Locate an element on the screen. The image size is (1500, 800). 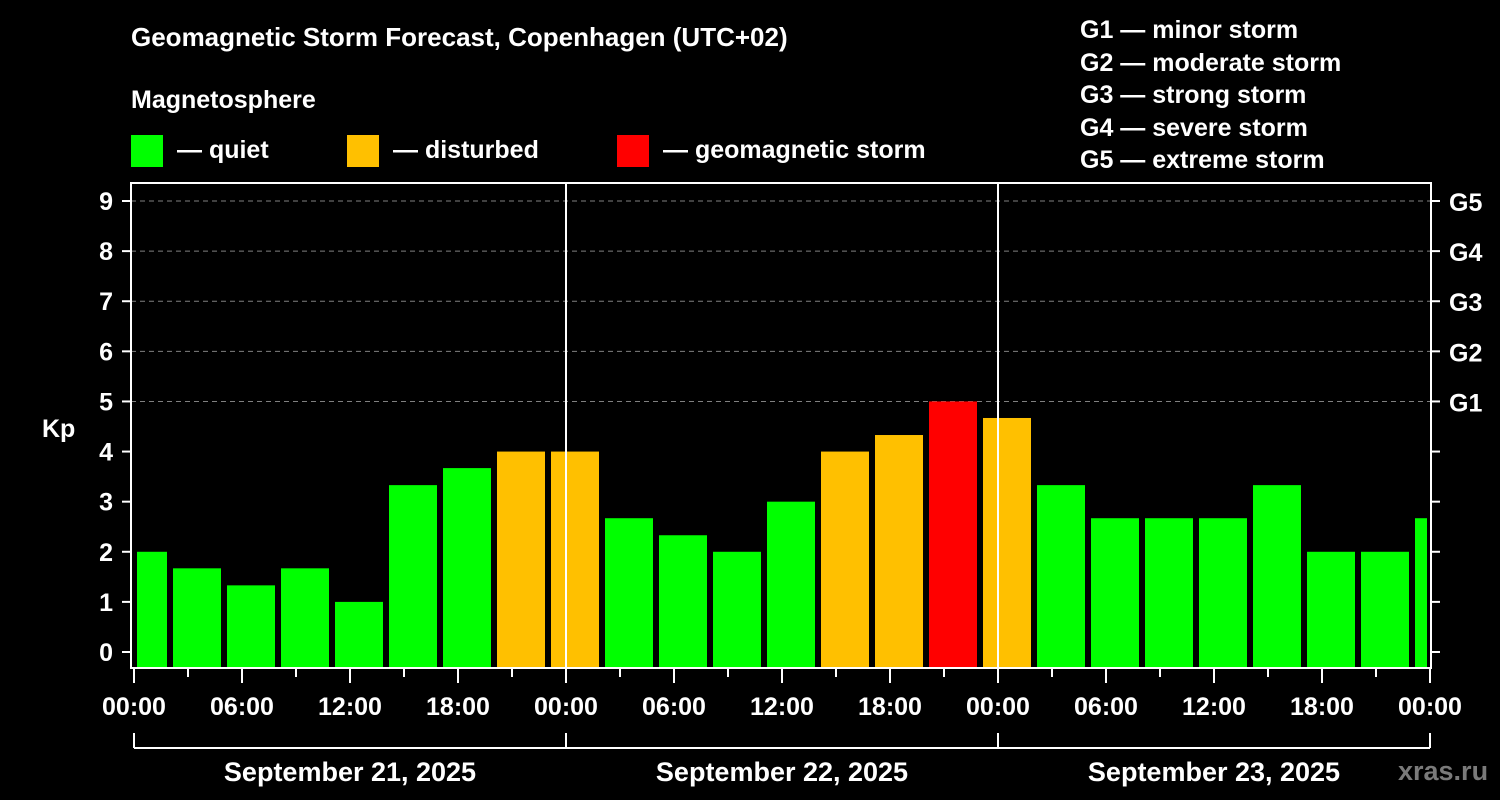
legend-item-quiet: — quiet is located at coordinates (200, 150).